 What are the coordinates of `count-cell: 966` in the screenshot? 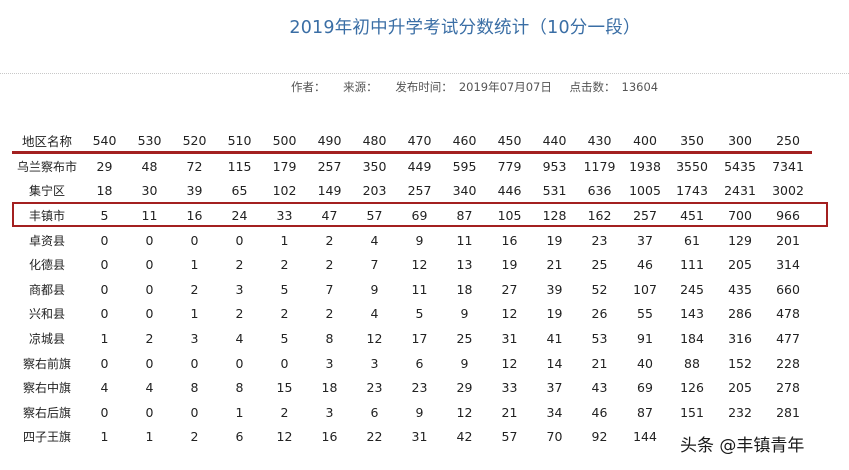 It's located at (788, 215).